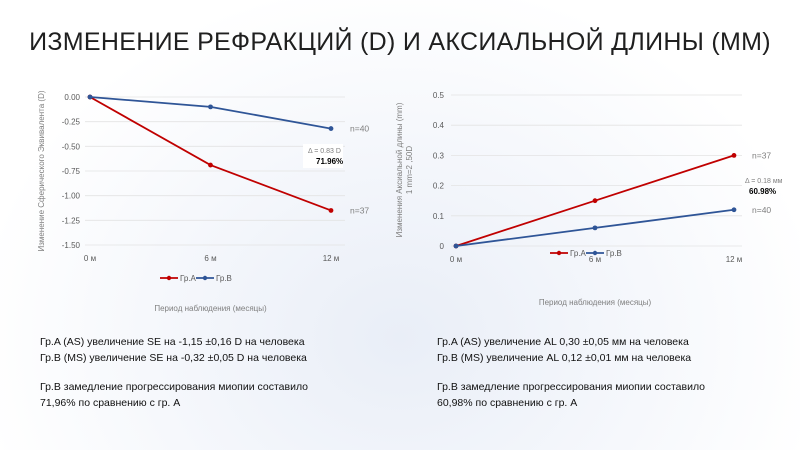 Image resolution: width=800 pixels, height=450 pixels. Describe the element at coordinates (507, 403) in the screenshot. I see `right-line-4: 60,98% по сравнению с гр. А` at that location.